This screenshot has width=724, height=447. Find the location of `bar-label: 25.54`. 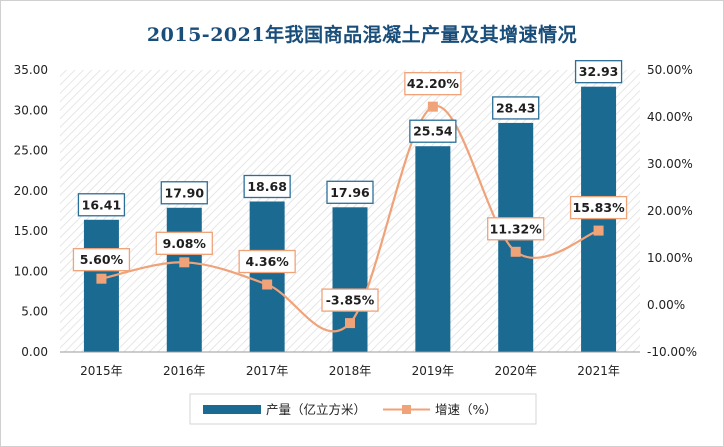

bar-label: 25.54 is located at coordinates (433, 131).